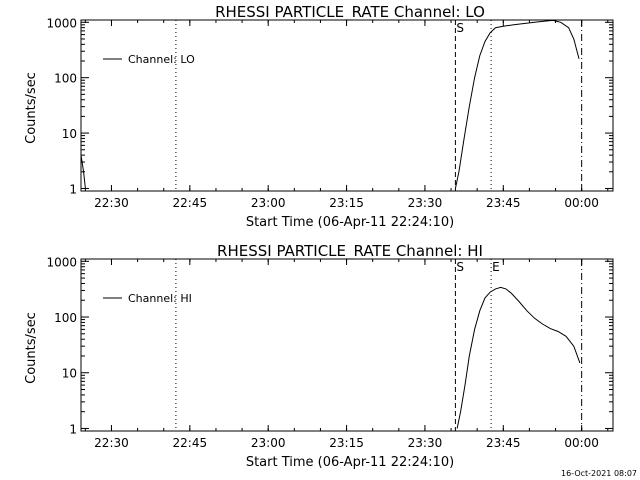 The height and width of the screenshot is (480, 640). What do you see at coordinates (496, 267) in the screenshot?
I see `event-marker-label: E` at bounding box center [496, 267].